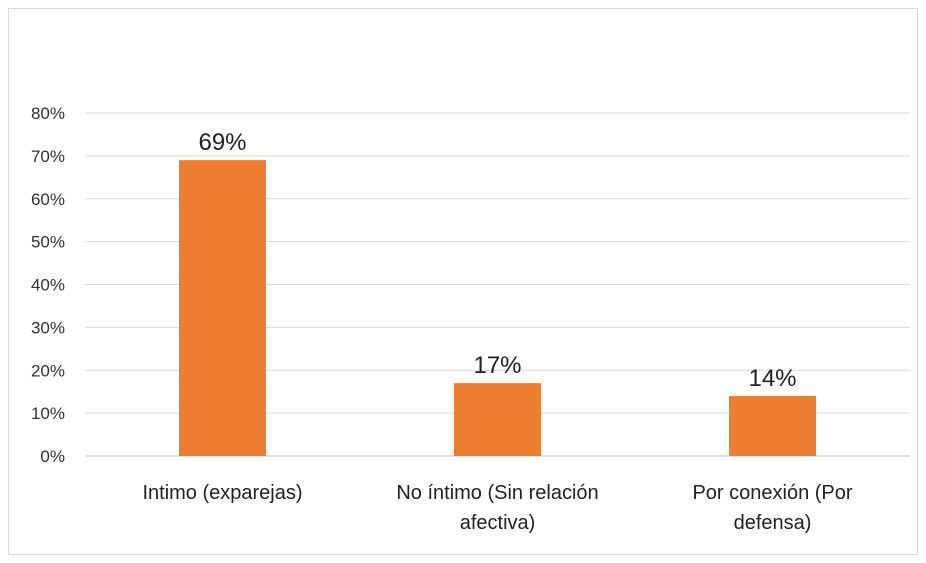 The width and height of the screenshot is (926, 563). I want to click on y-tick-label: 80%, so click(48, 113).